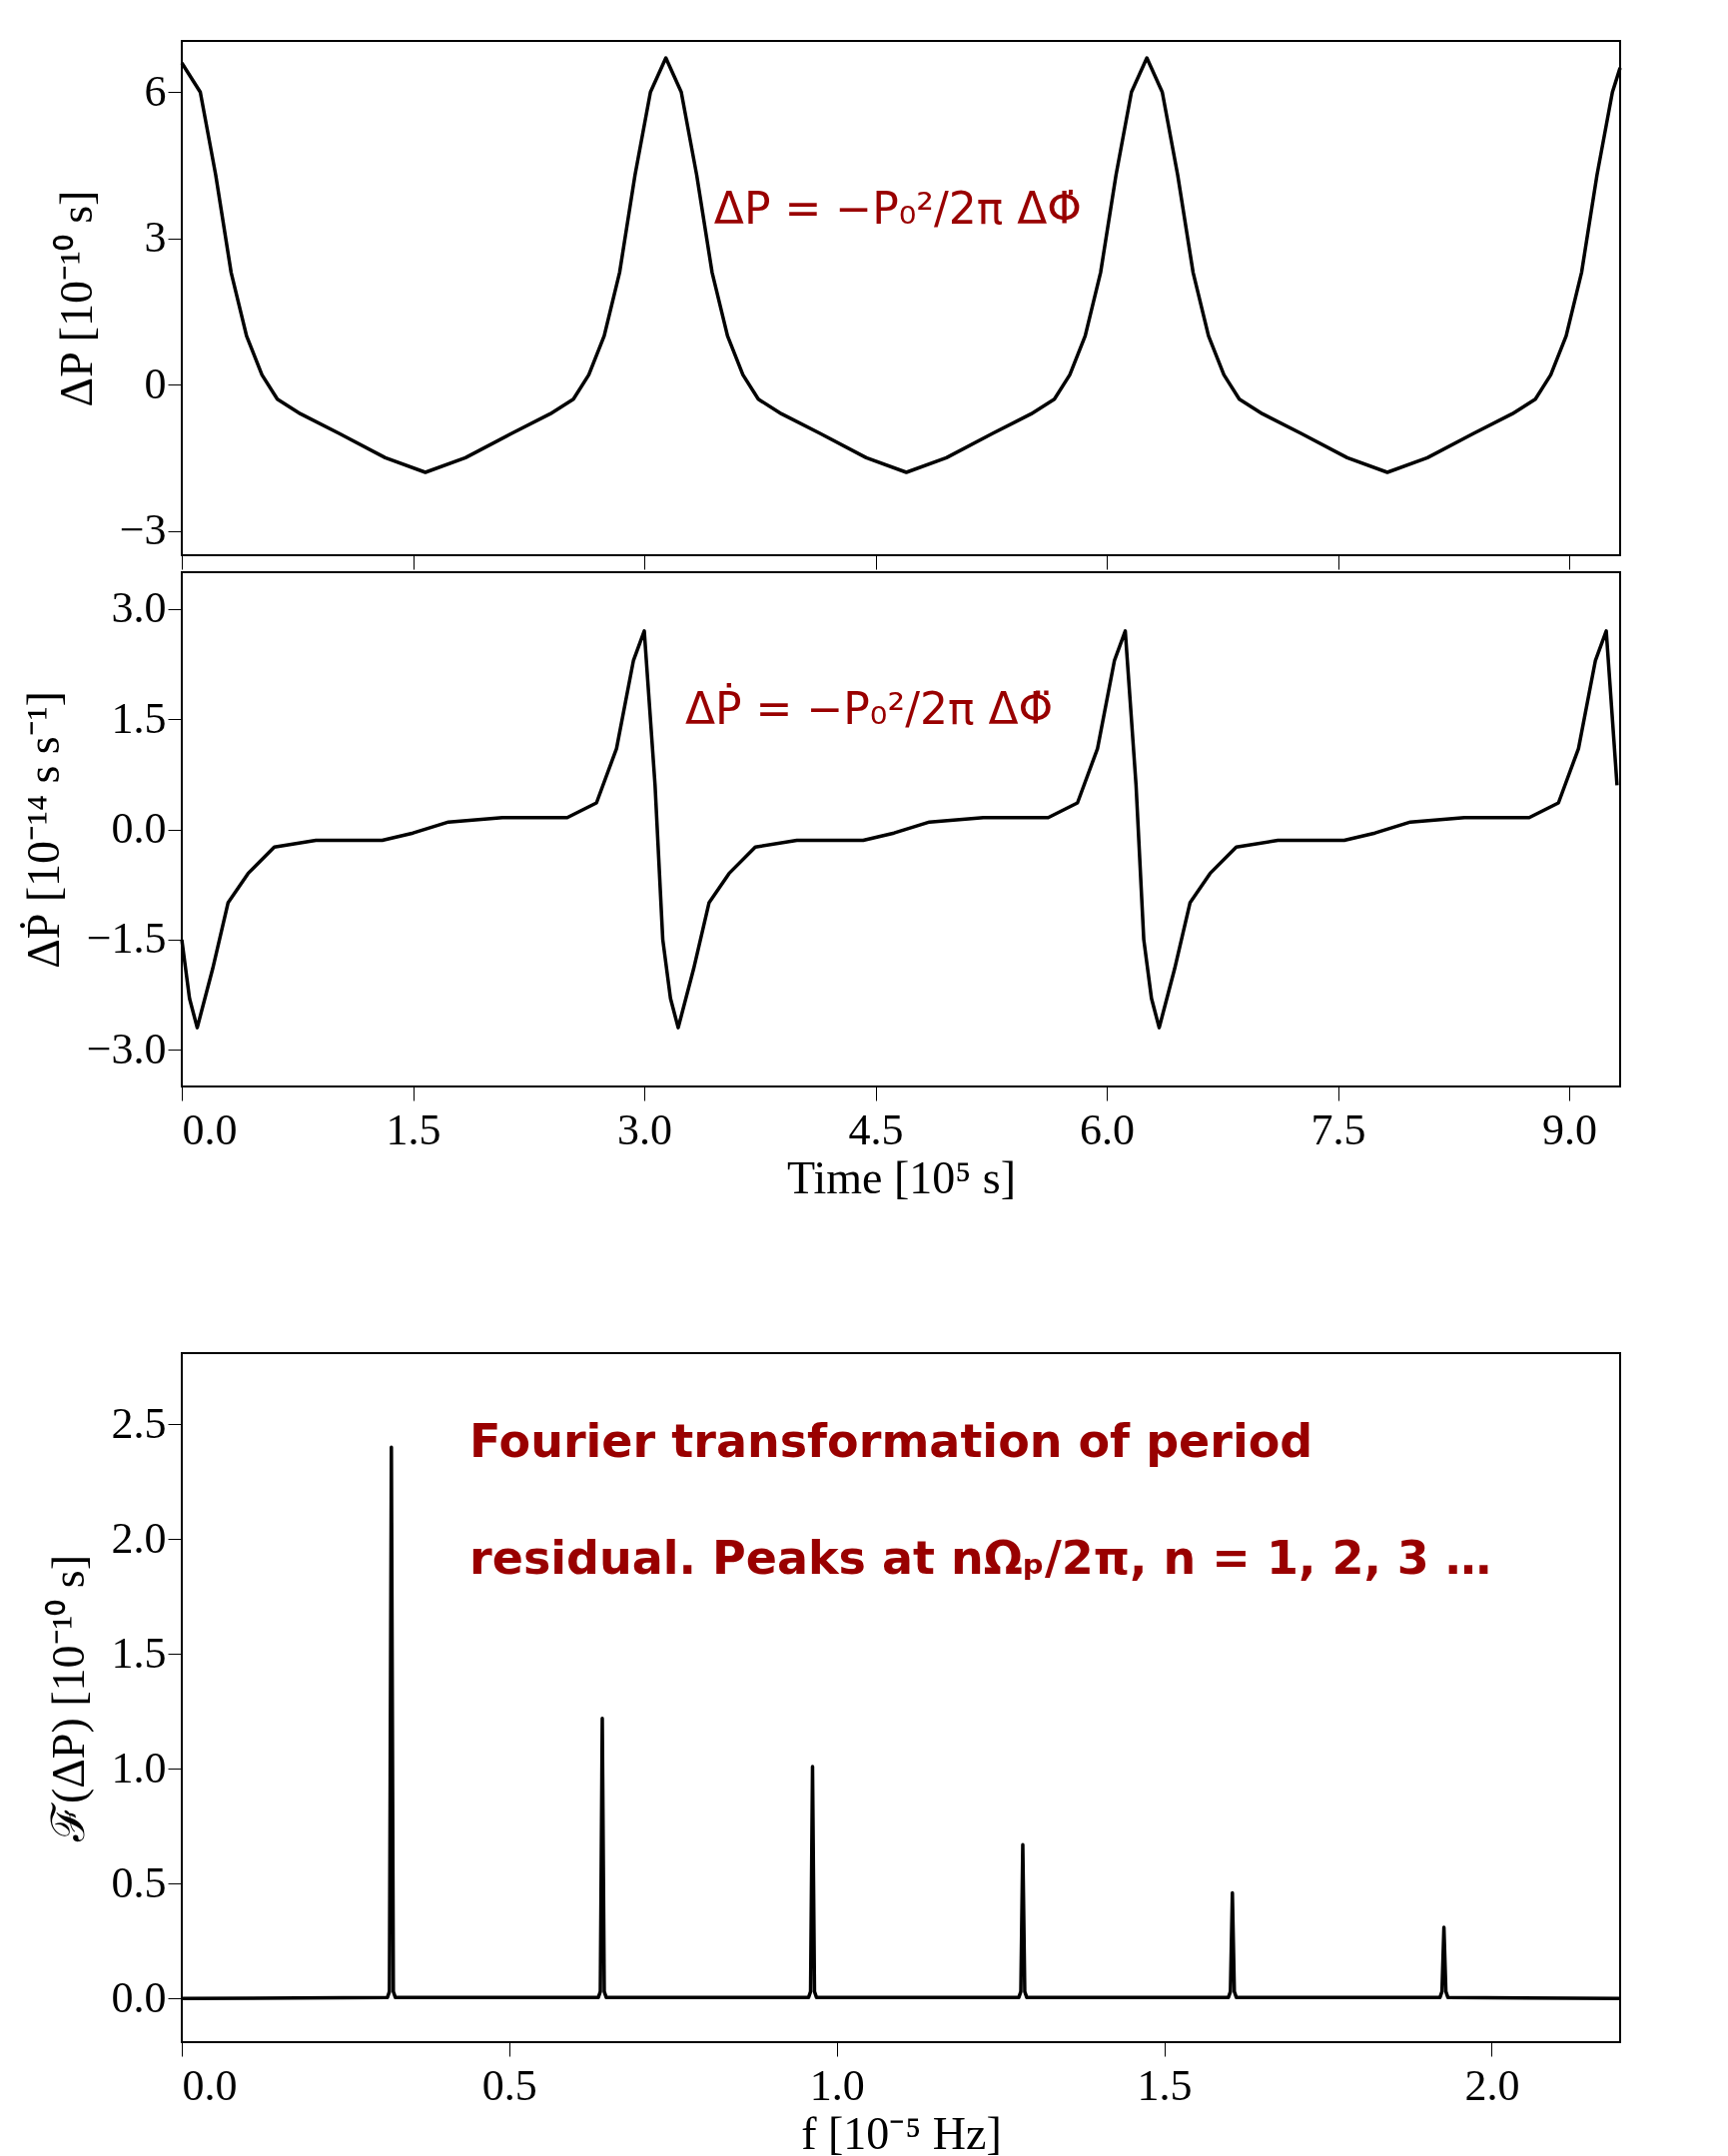 The height and width of the screenshot is (2156, 1728). I want to click on y-tick-label: 1.0, so click(139, 1768).